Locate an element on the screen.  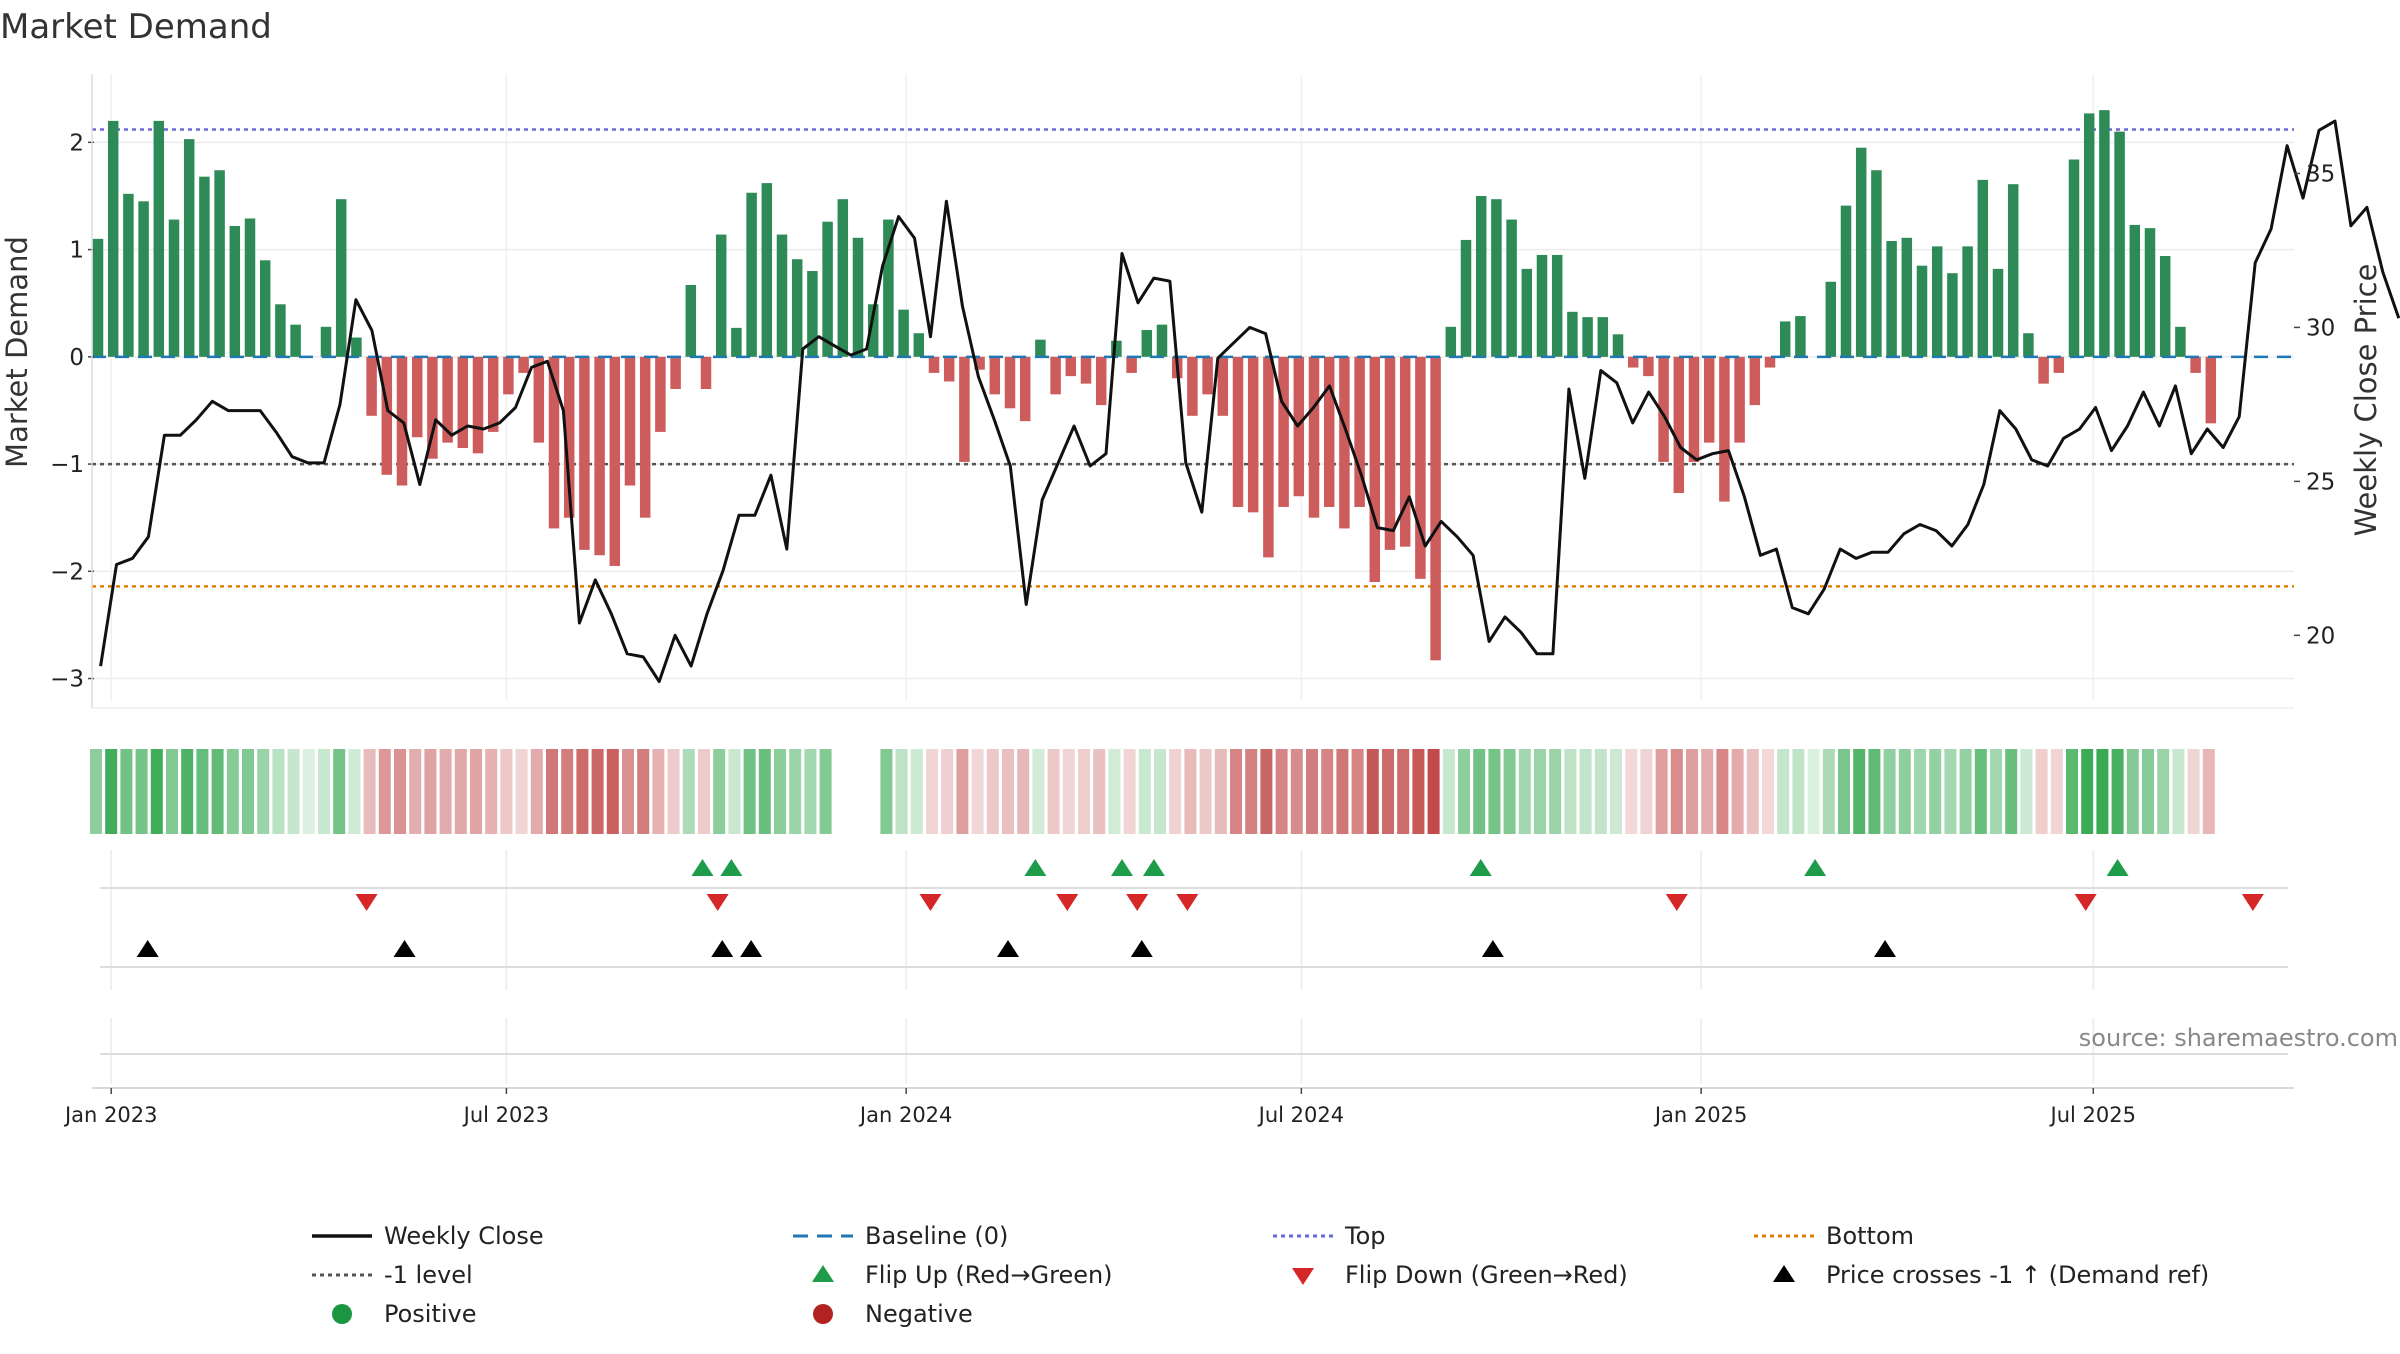
legend-label: Negative is located at coordinates (919, 1314).